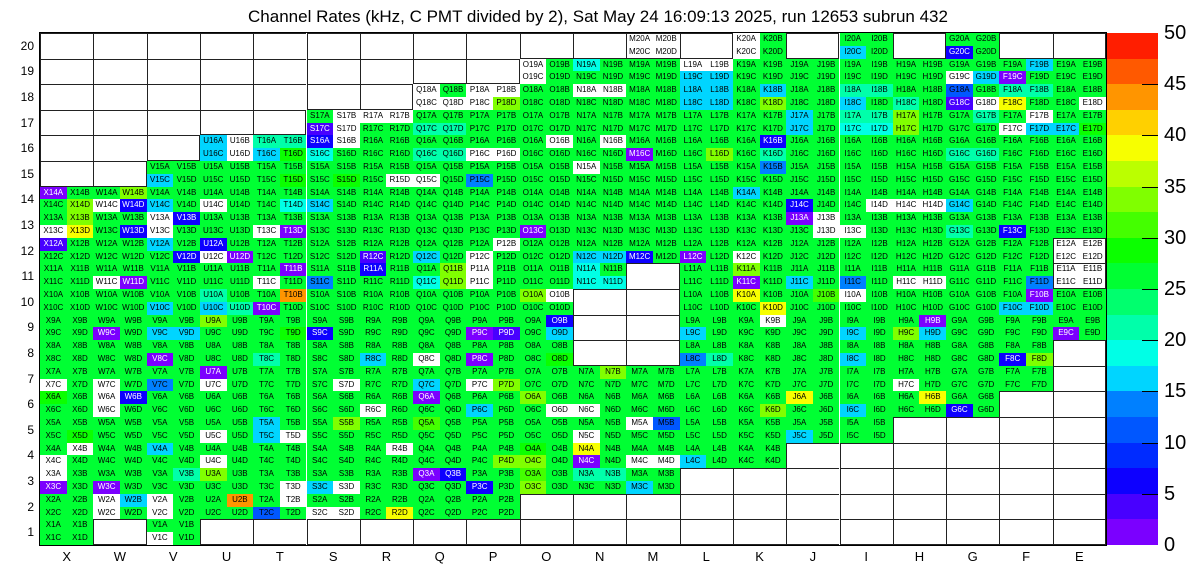 Image resolution: width=1196 pixels, height=572 pixels. I want to click on channel-cell: U15C, so click(213, 180).